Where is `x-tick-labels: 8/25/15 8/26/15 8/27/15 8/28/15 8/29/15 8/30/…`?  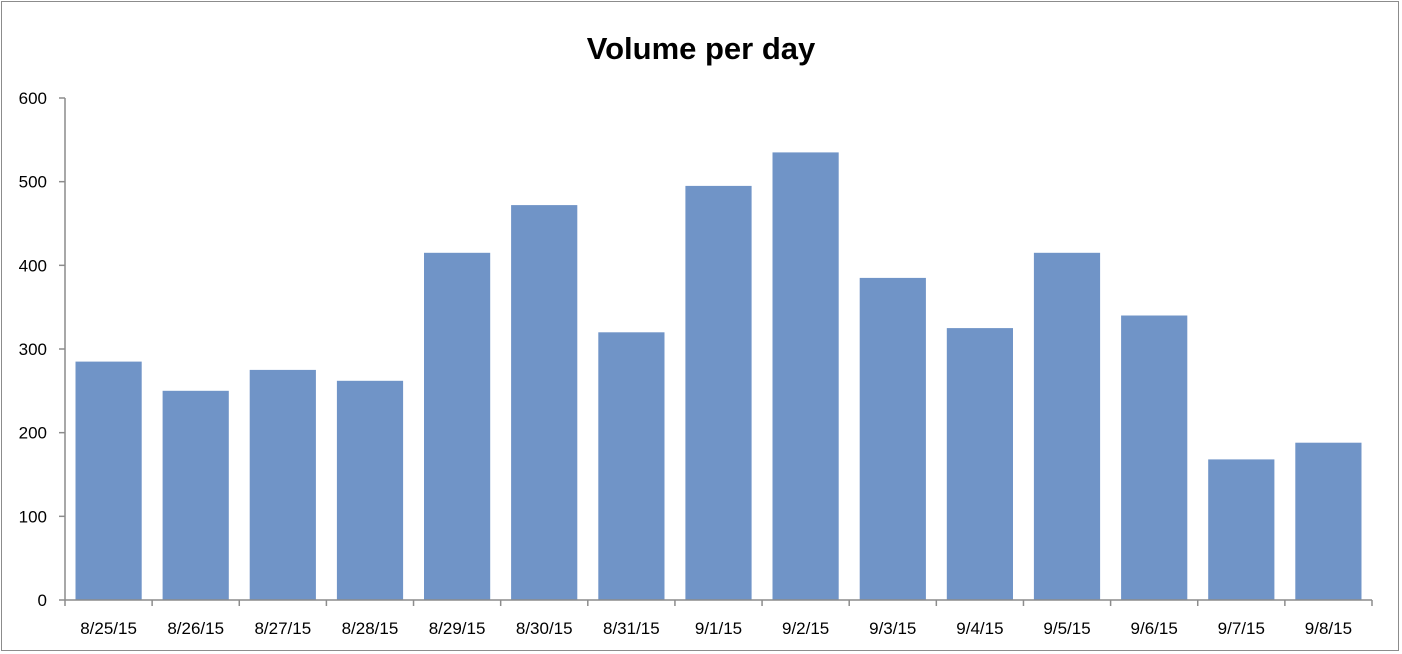 x-tick-labels: 8/25/15 8/26/15 8/27/15 8/28/15 8/29/15 8/30/… is located at coordinates (716, 628).